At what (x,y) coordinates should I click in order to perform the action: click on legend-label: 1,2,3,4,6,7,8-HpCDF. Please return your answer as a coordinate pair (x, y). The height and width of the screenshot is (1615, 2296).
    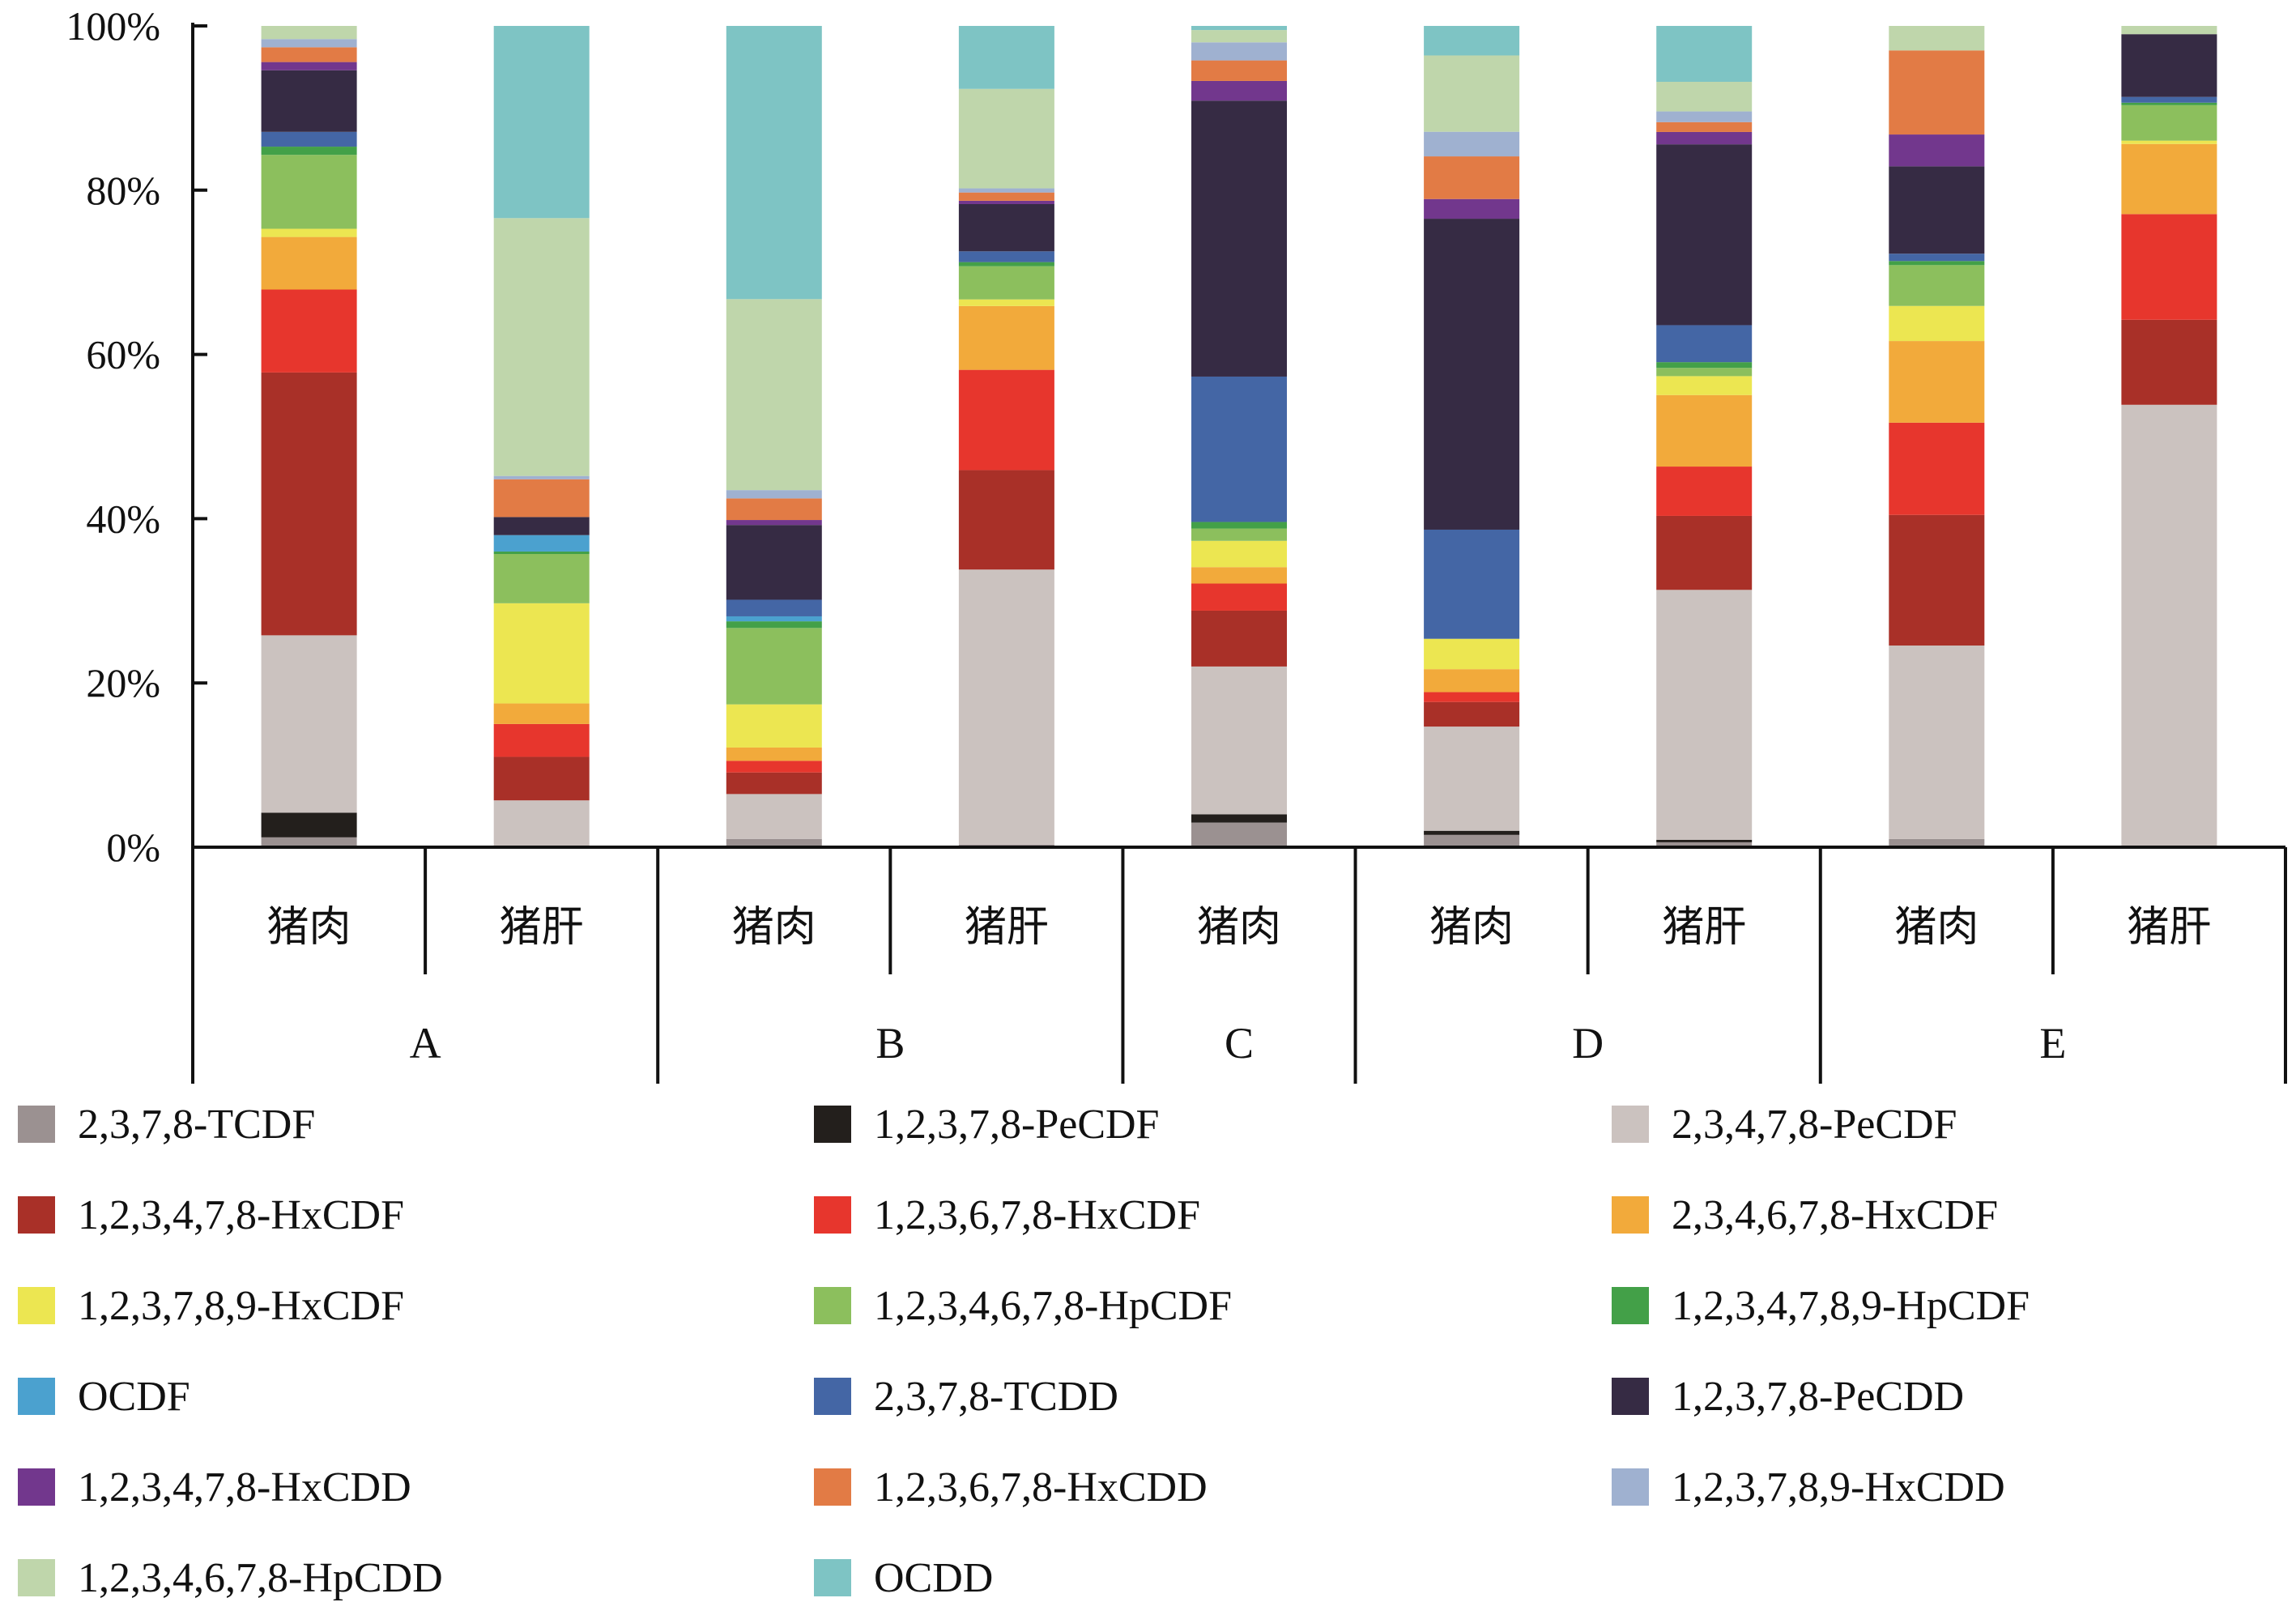
    Looking at the image, I should click on (1053, 1306).